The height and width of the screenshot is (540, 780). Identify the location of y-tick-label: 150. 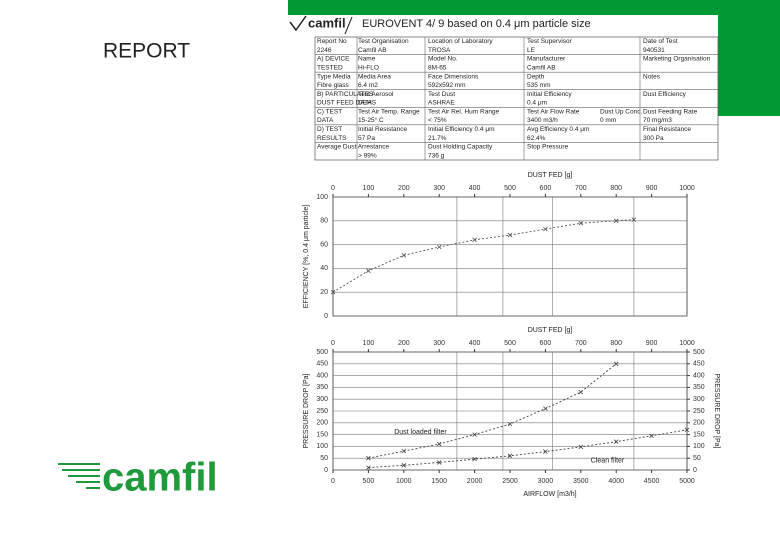
(322, 434).